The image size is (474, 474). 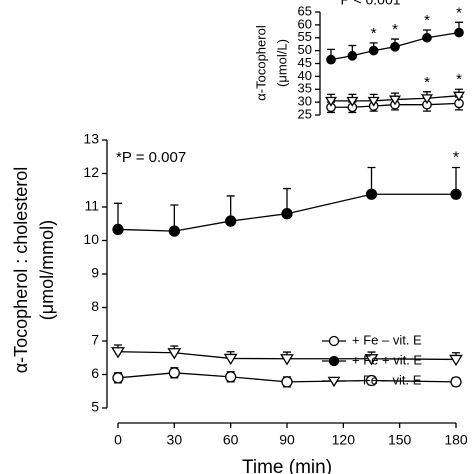 I want to click on y-tick-label: 60, so click(x=305, y=23).